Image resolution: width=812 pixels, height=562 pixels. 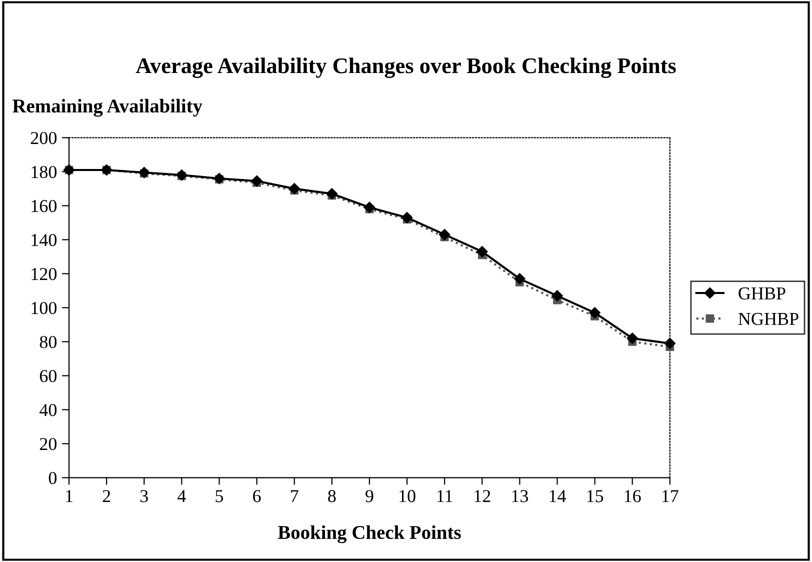 What do you see at coordinates (408, 496) in the screenshot?
I see `x-tick-label: 10` at bounding box center [408, 496].